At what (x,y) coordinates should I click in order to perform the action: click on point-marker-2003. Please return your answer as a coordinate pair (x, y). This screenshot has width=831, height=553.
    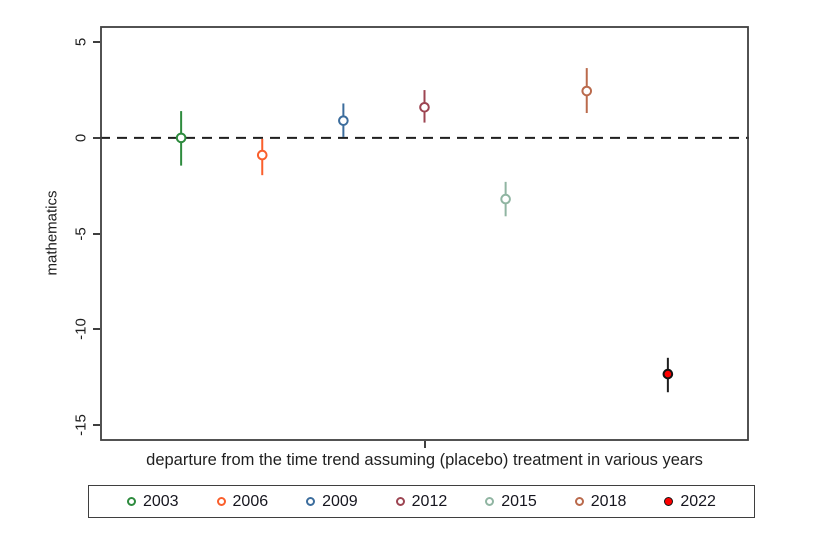
    Looking at the image, I should click on (181, 138).